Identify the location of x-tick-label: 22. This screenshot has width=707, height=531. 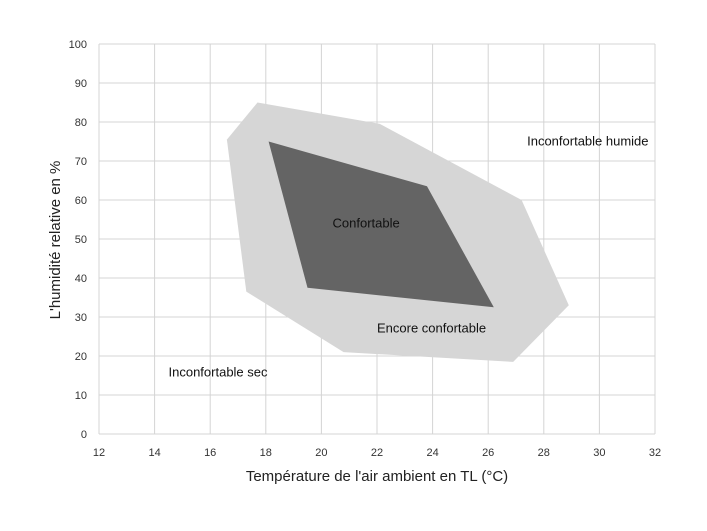
(377, 453).